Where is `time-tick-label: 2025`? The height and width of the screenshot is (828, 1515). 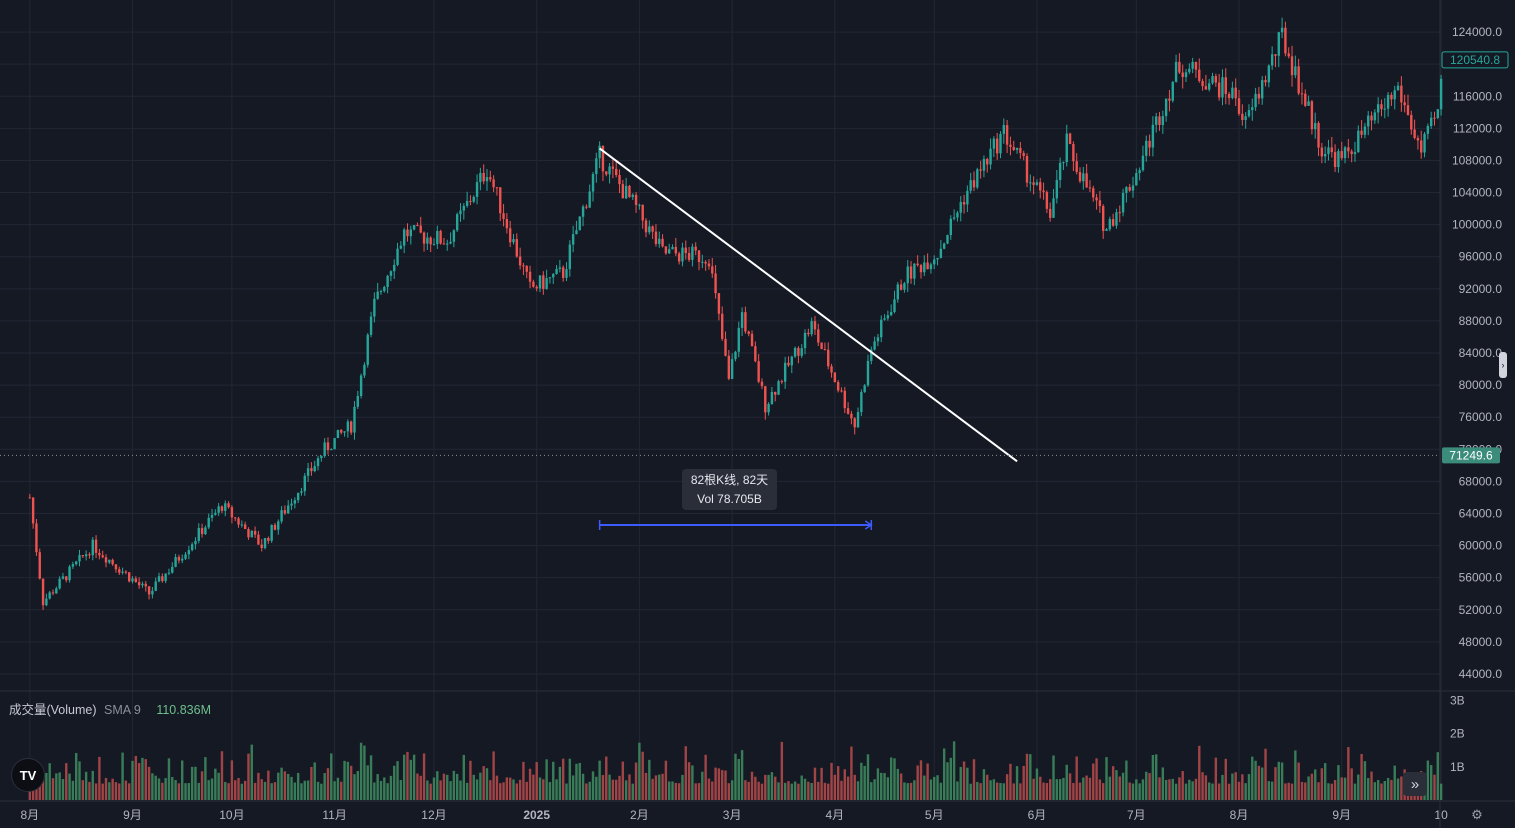 time-tick-label: 2025 is located at coordinates (536, 815).